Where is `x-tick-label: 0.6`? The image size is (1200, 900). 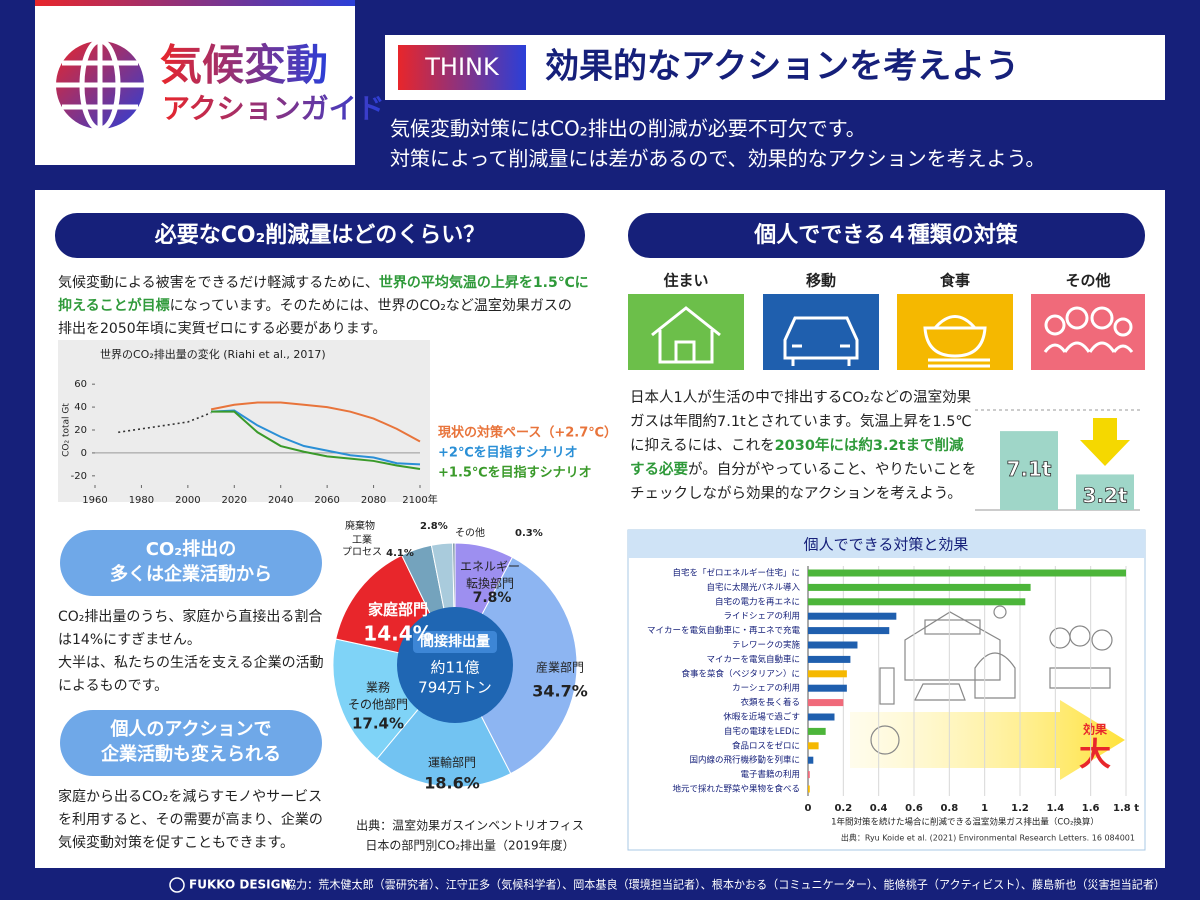 x-tick-label: 0.6 is located at coordinates (914, 808).